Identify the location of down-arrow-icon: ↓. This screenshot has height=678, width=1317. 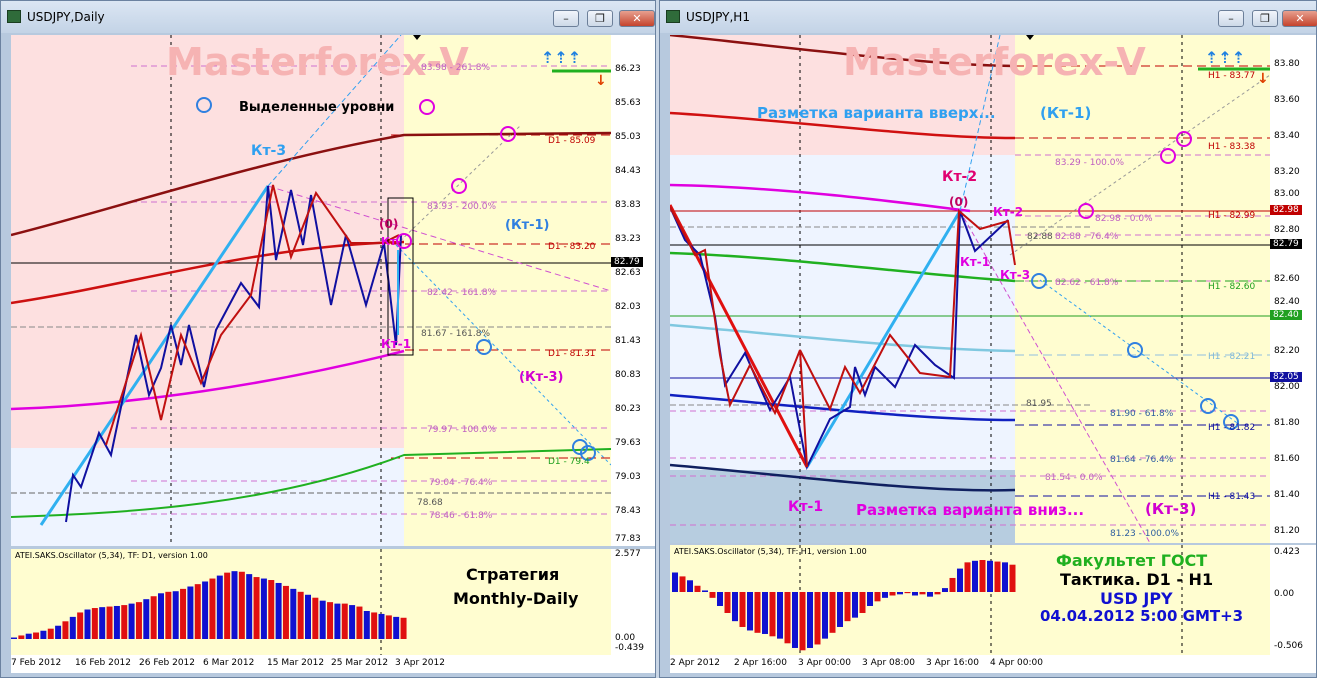
(601, 81).